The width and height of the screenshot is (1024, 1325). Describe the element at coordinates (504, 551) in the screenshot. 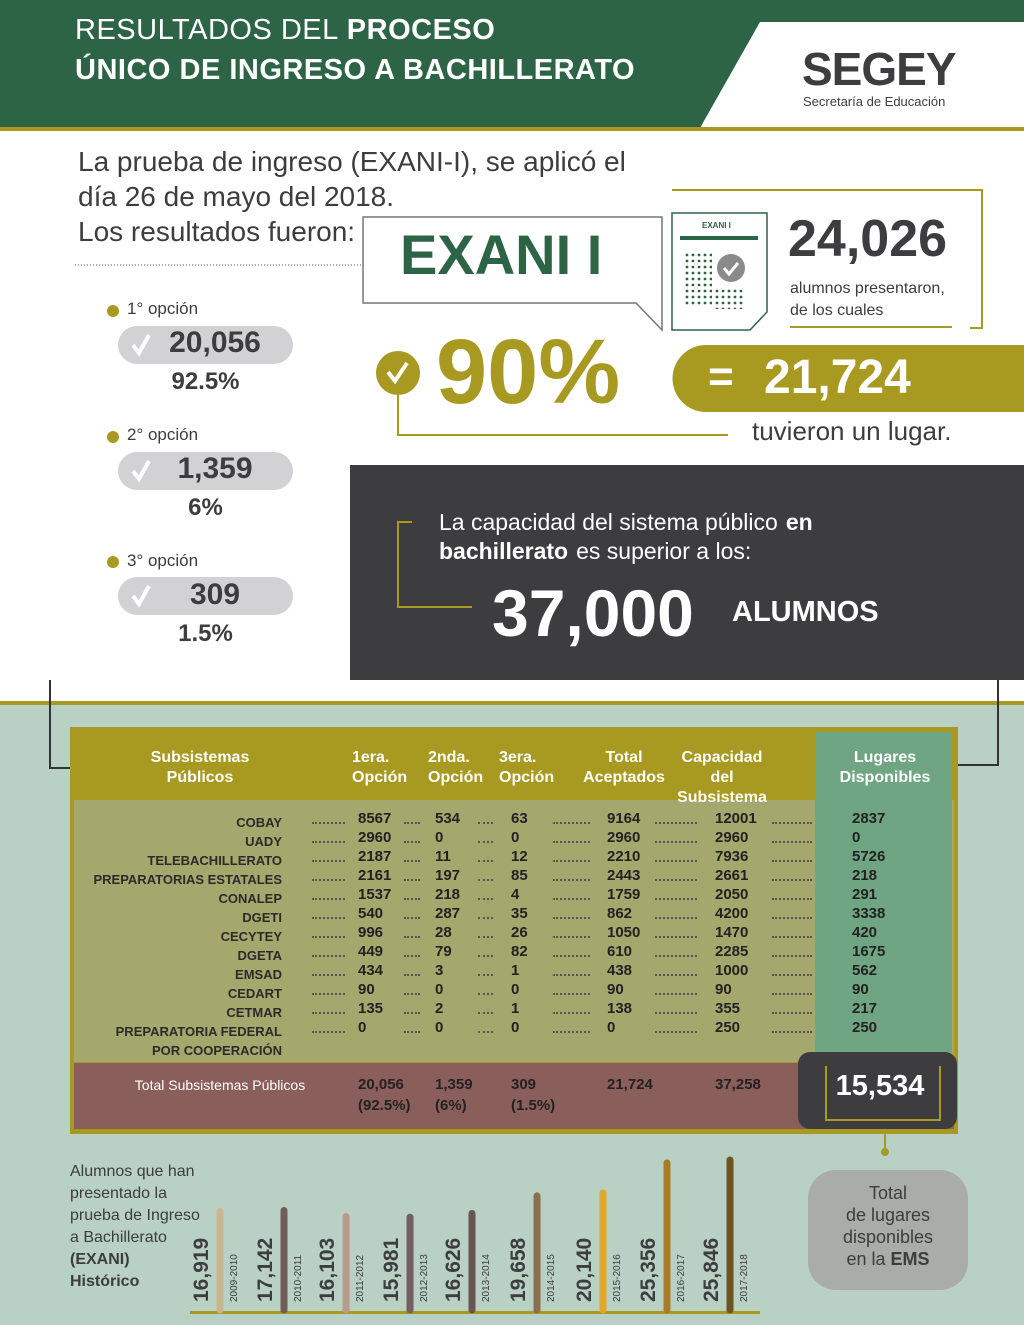

I see `text: bachillerato` at that location.